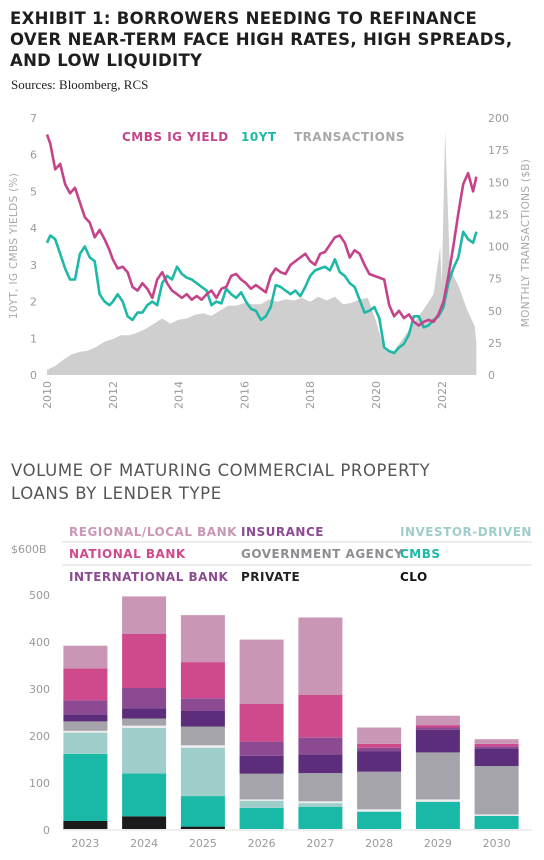  I want to click on bar-segment-private-2025, so click(202, 746).